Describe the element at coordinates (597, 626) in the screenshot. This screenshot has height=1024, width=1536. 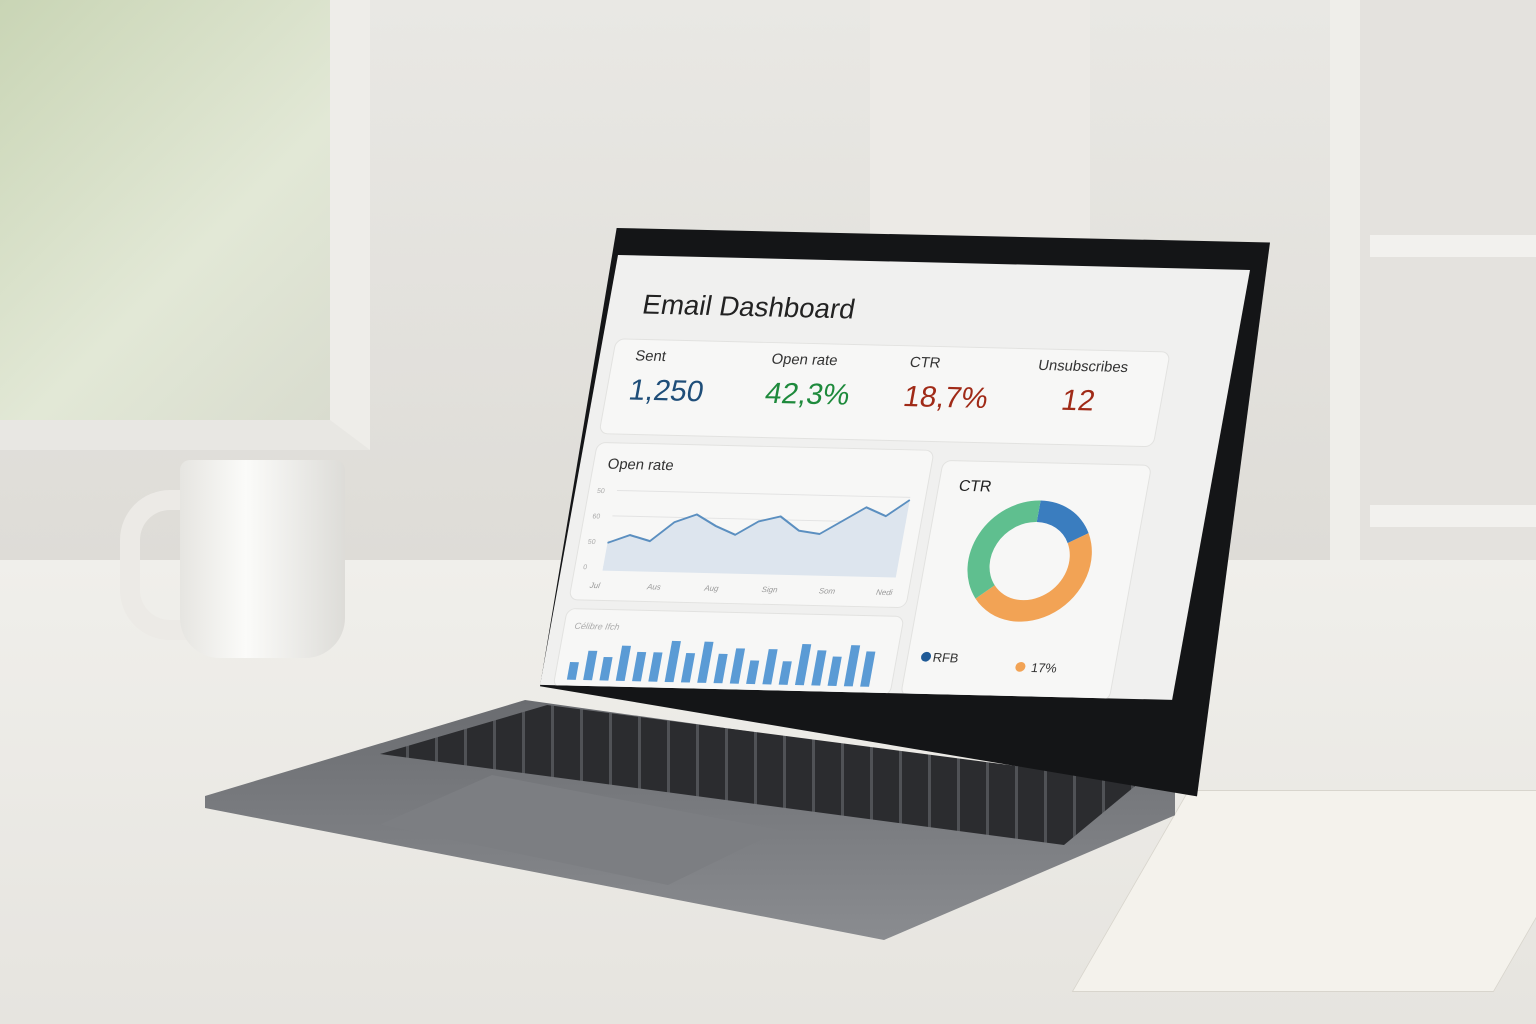
I see `chart-title: Célibre Ifch` at that location.